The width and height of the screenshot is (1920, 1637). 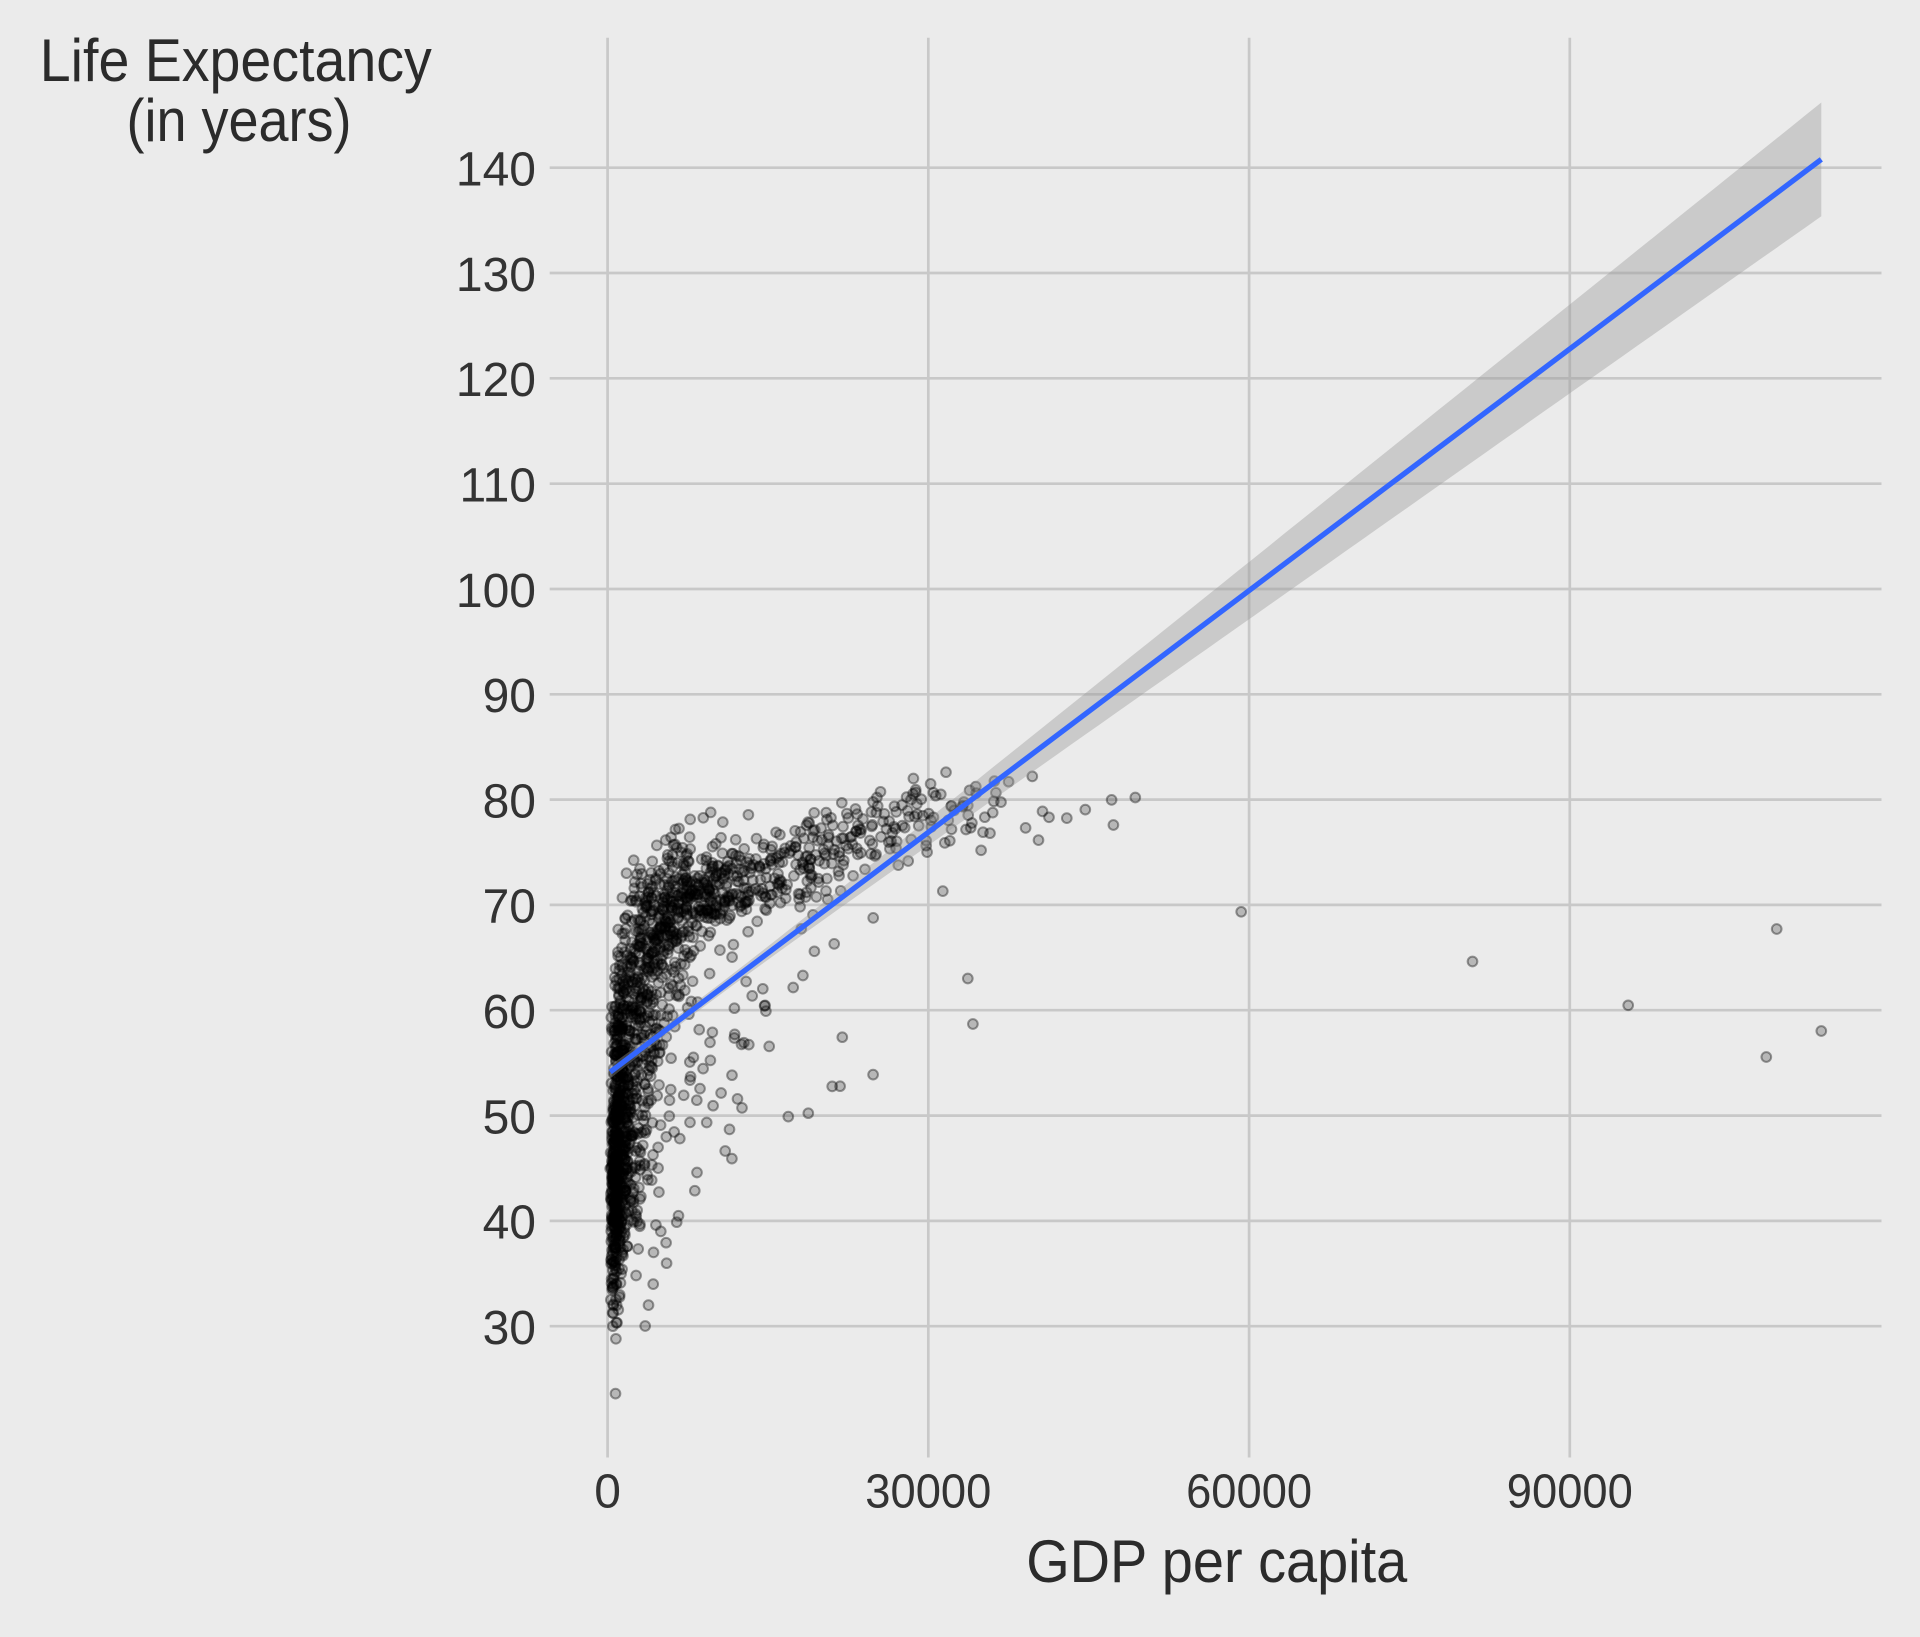 I want to click on svg-text: 0, so click(x=607, y=1492).